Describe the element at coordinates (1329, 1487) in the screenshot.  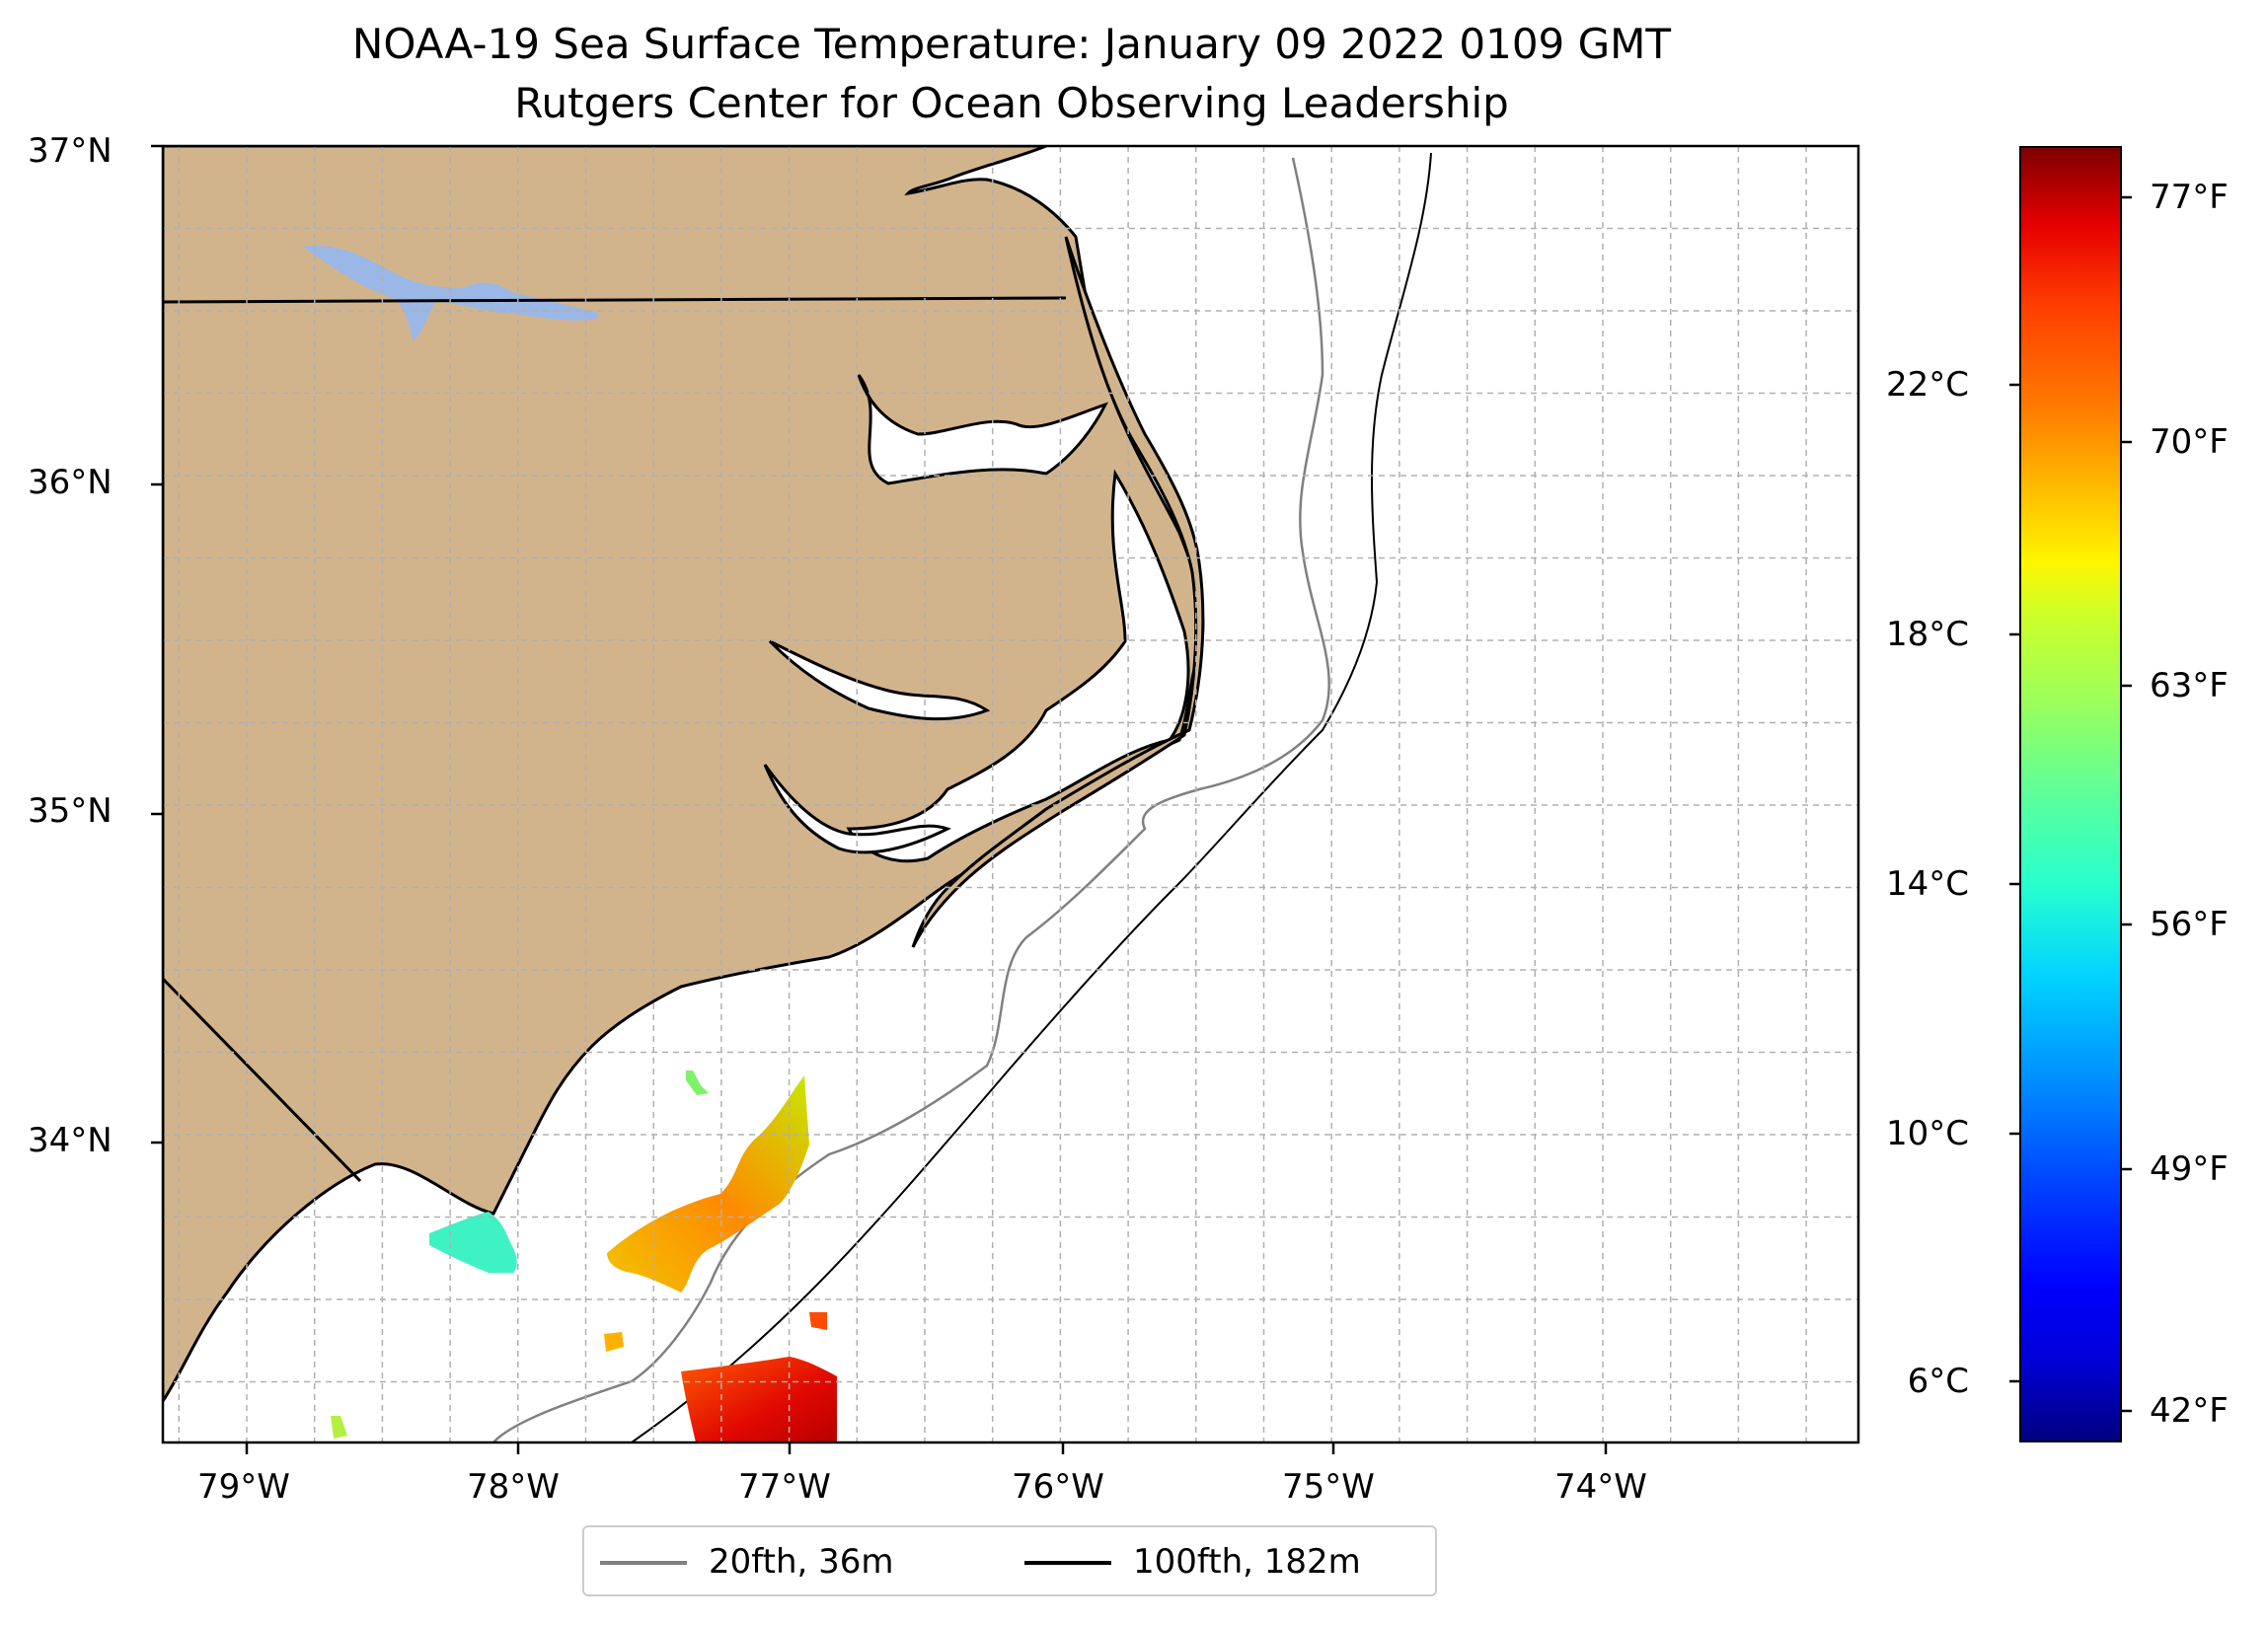
I see `lon-label-75w: 75°W` at that location.